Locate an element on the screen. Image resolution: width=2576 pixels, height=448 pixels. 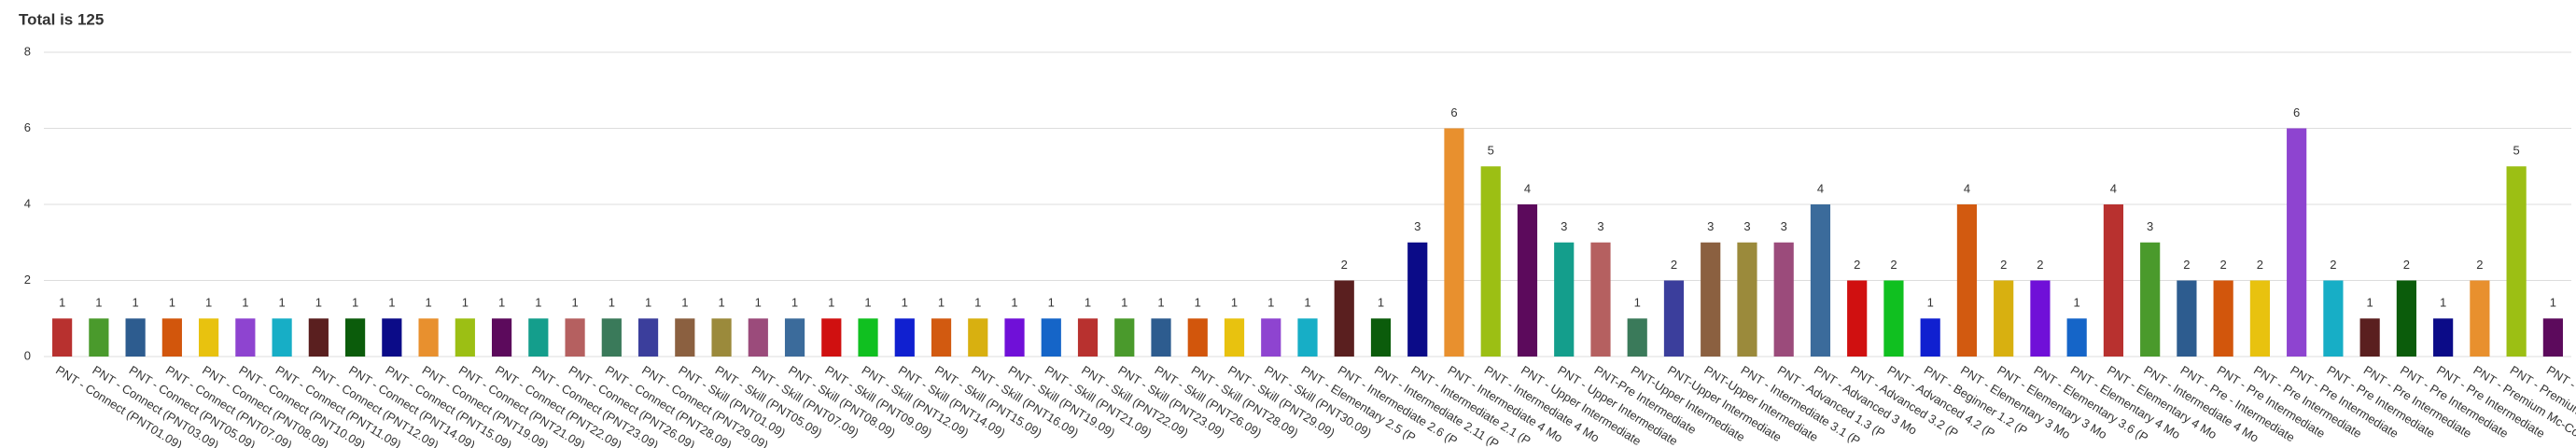
y-tick-label: 0 is located at coordinates (27, 355).